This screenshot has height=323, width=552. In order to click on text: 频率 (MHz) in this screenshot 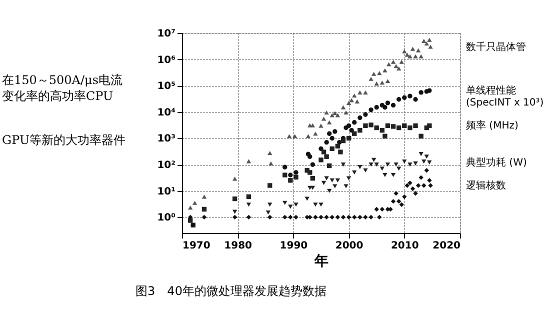, I will do `click(492, 126)`.